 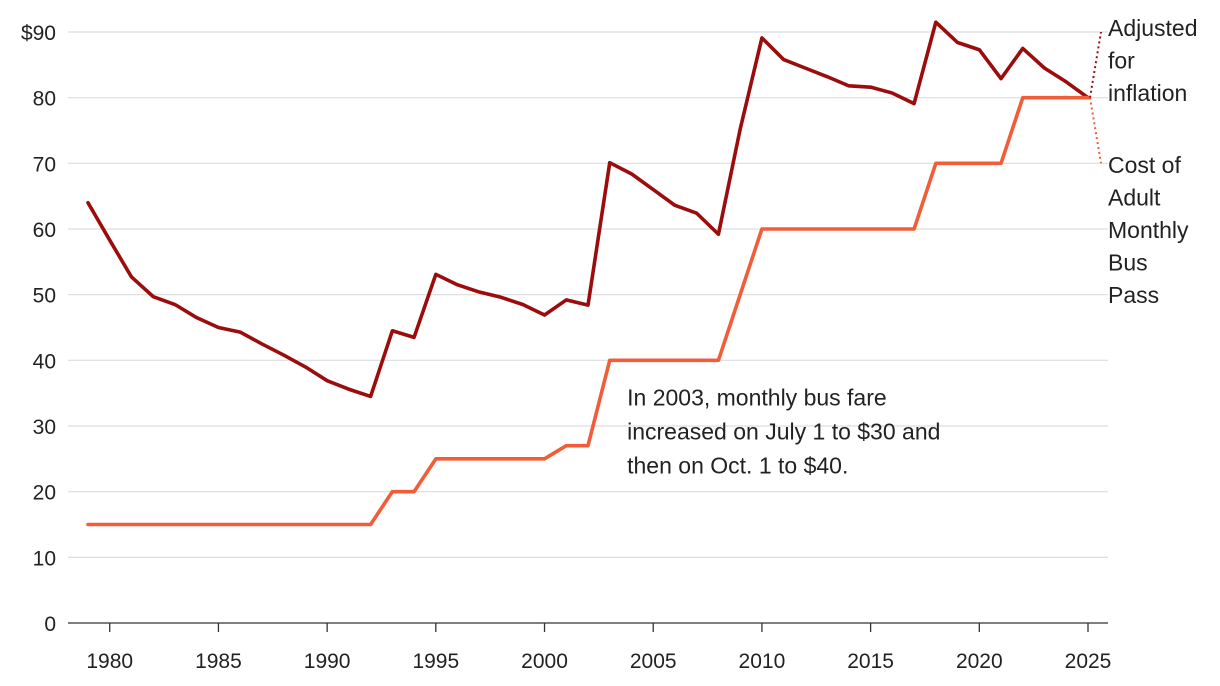 What do you see at coordinates (1128, 263) in the screenshot?
I see `series-label-1-line-3: Bus` at bounding box center [1128, 263].